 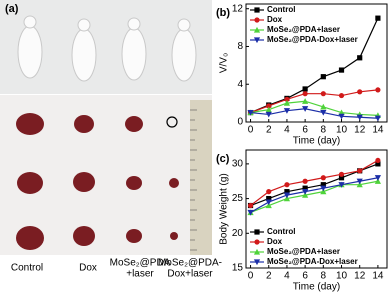 I want to click on y-tick-label: 15, so click(x=238, y=268).